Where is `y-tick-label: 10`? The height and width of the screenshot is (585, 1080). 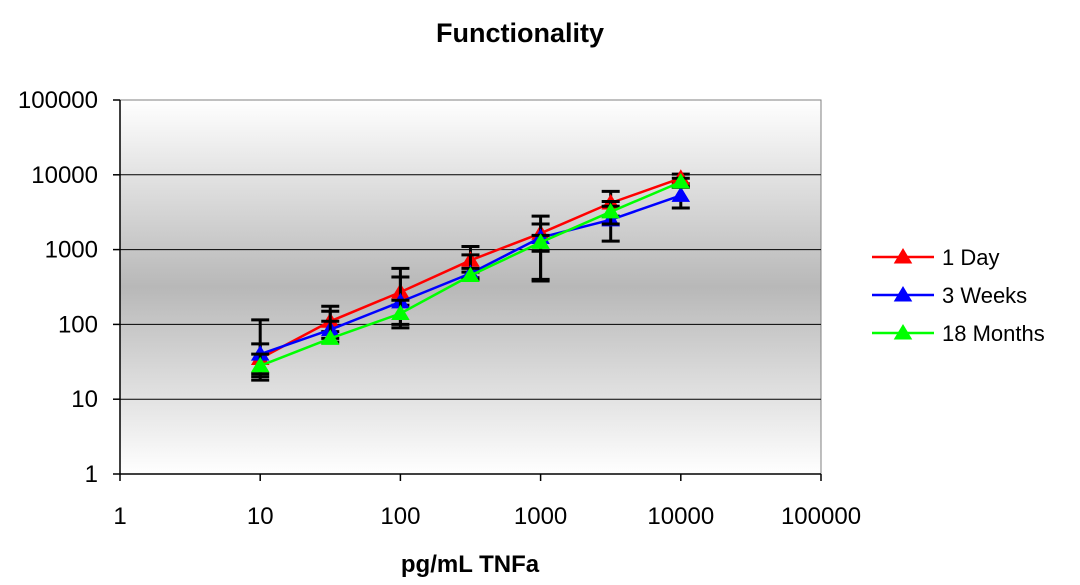
y-tick-label: 10 is located at coordinates (84, 399).